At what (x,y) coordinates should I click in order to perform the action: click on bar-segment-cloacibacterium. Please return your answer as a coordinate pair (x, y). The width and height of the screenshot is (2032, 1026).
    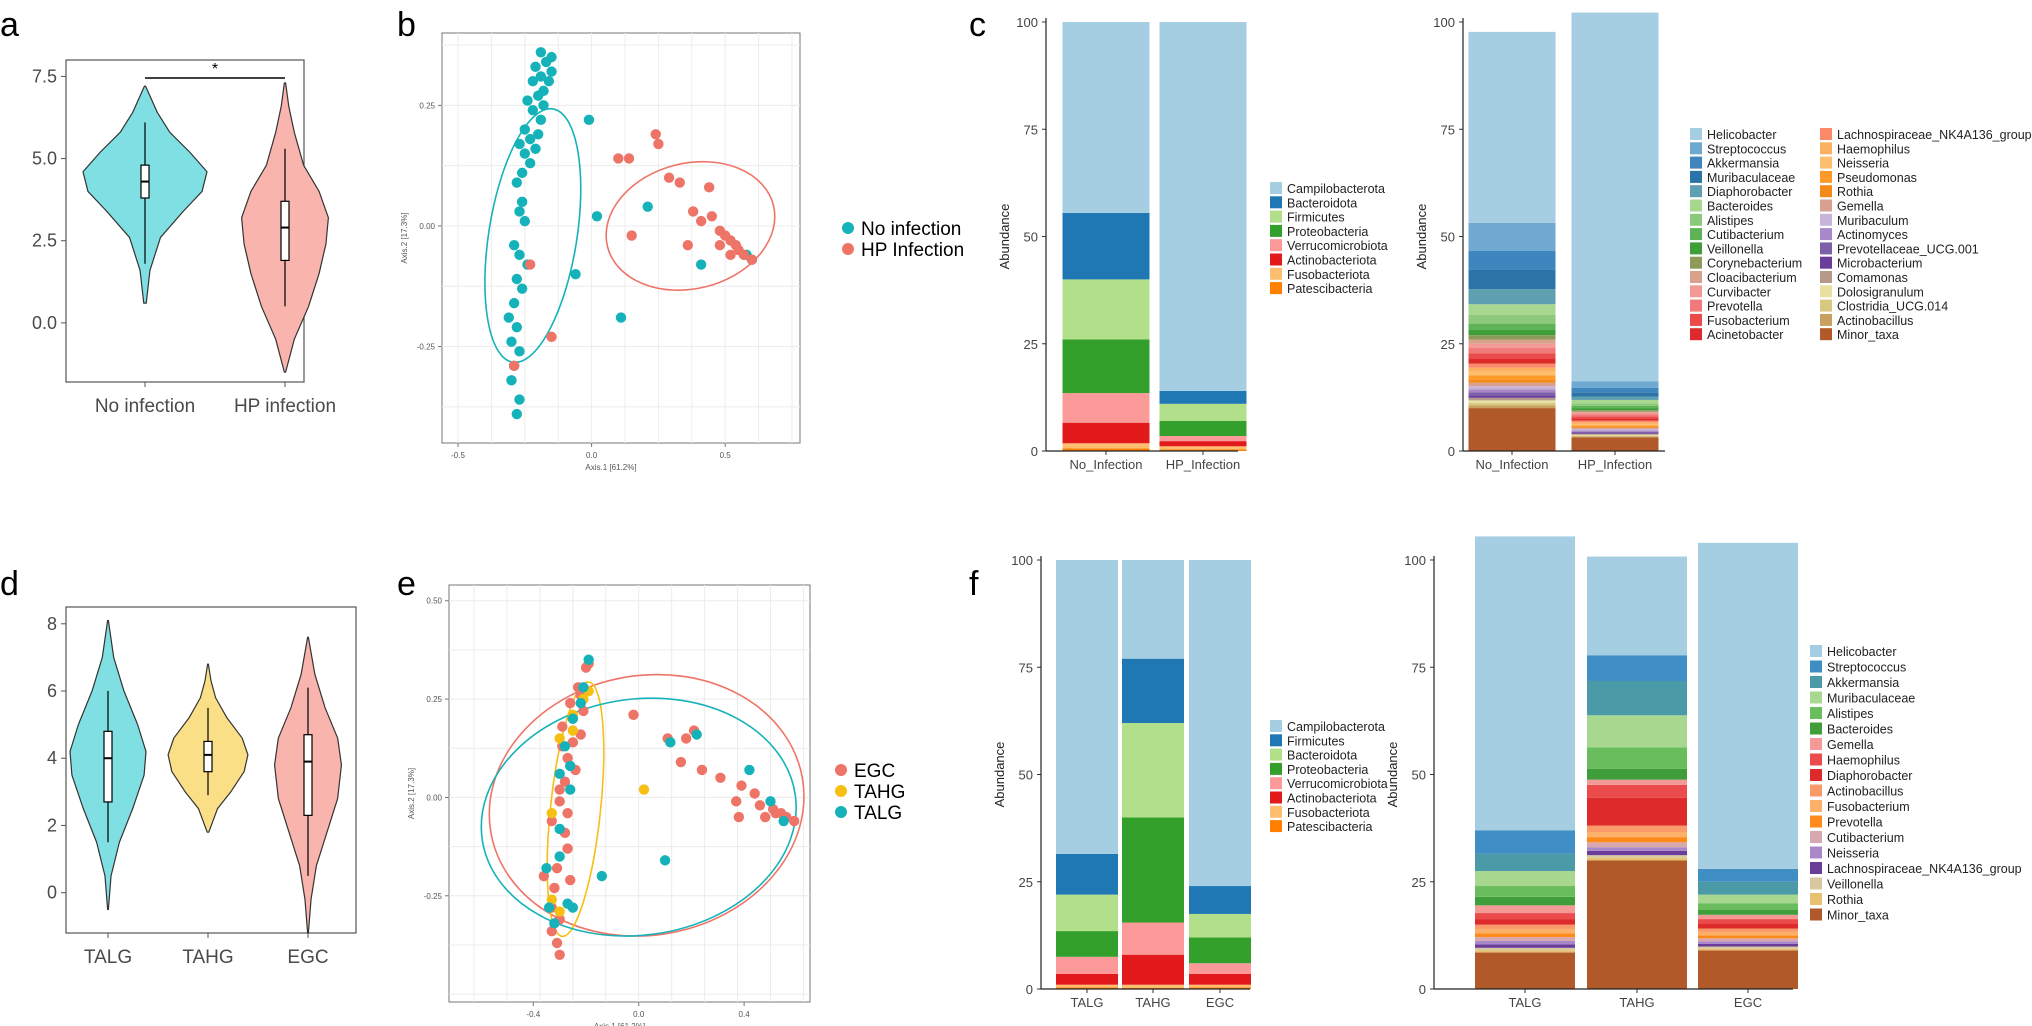
    Looking at the image, I should click on (1615, 412).